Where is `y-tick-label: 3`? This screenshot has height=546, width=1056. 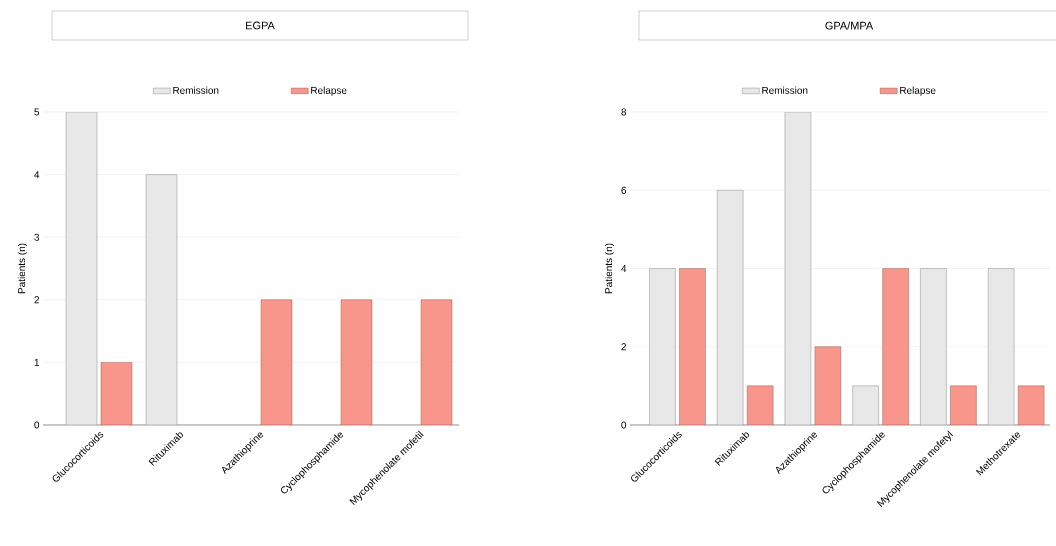
y-tick-label: 3 is located at coordinates (37, 237).